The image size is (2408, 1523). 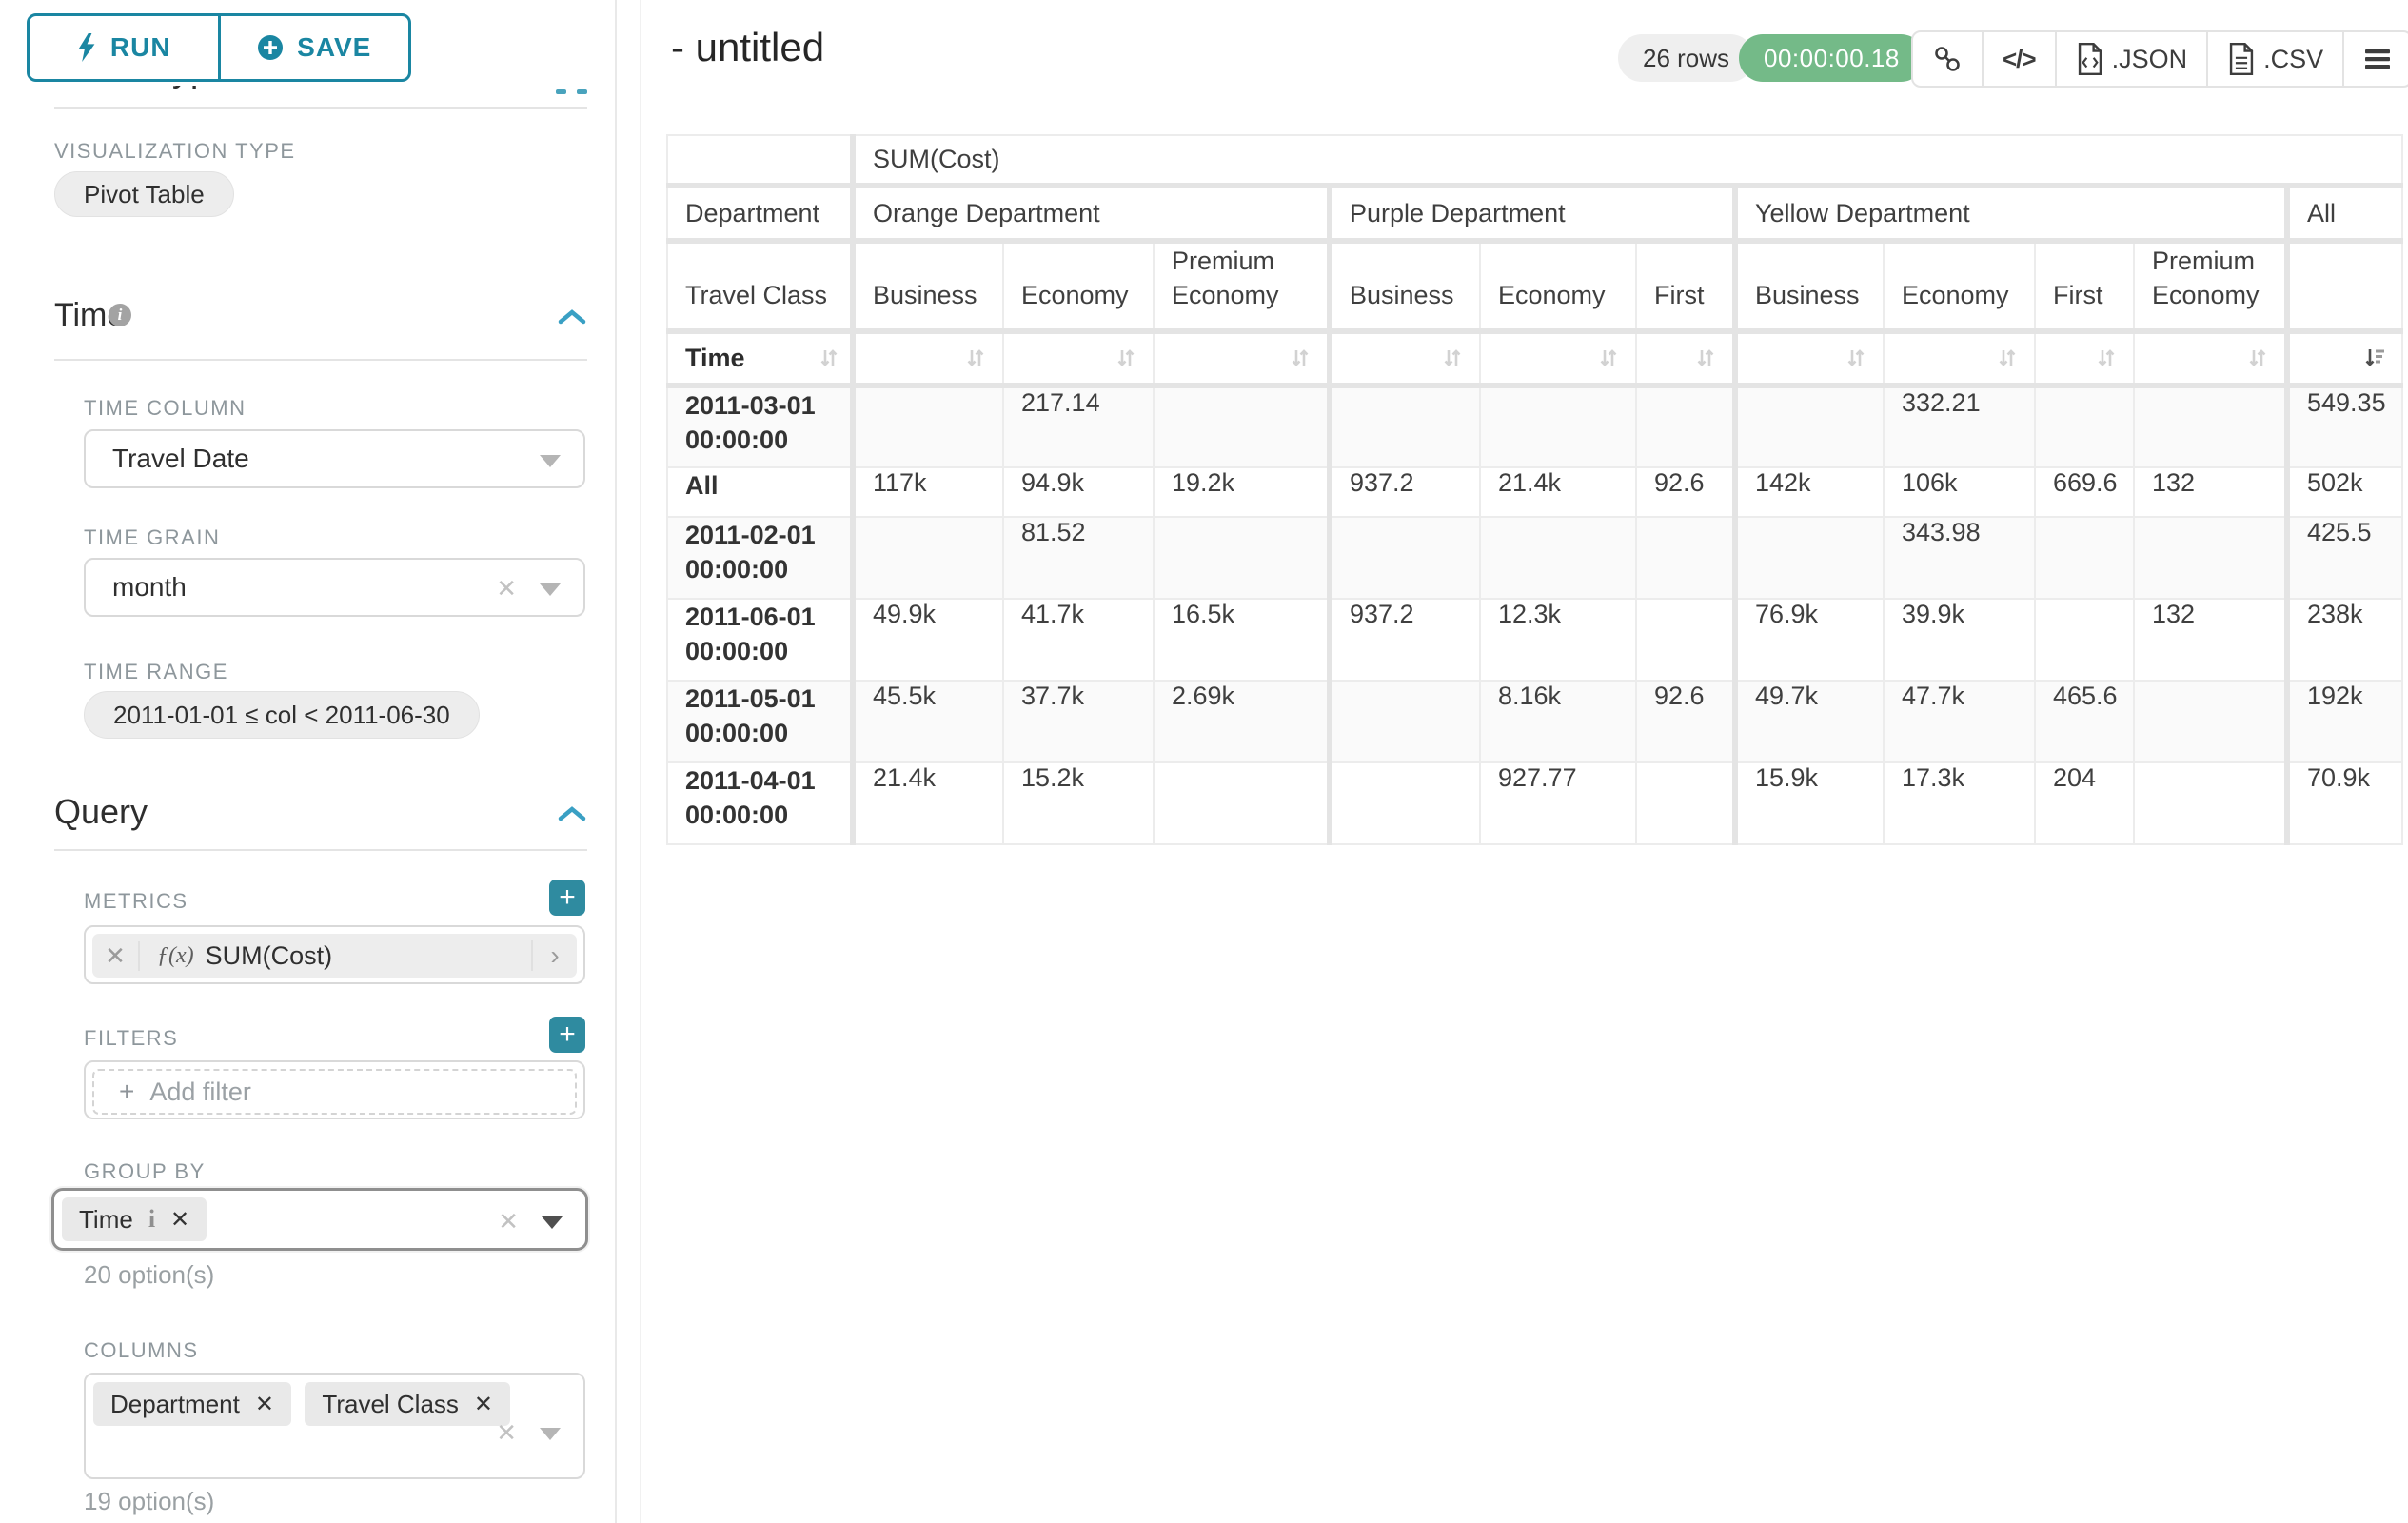 I want to click on row-label: 2011-03-01 00:00:00, so click(x=760, y=426).